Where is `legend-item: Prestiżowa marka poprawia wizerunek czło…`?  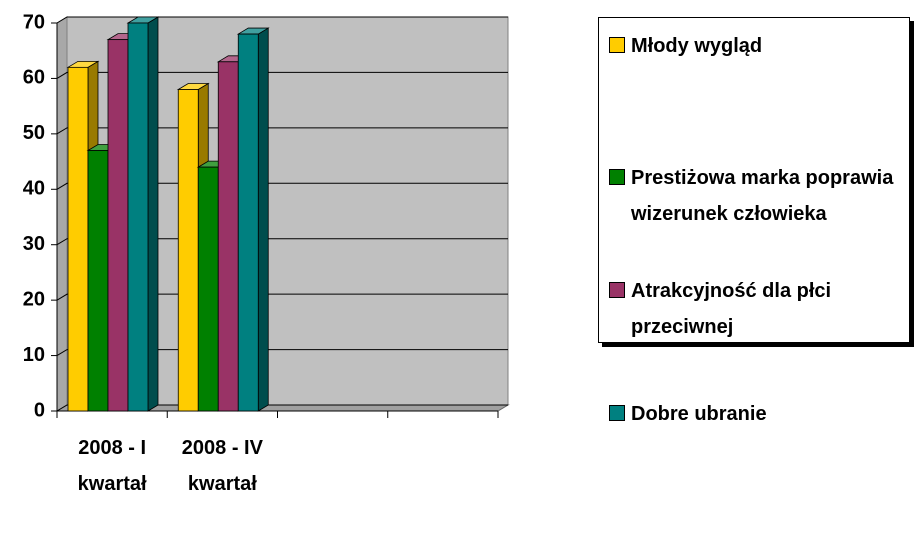 legend-item: Prestiżowa marka poprawia wizerunek czło… is located at coordinates (755, 196).